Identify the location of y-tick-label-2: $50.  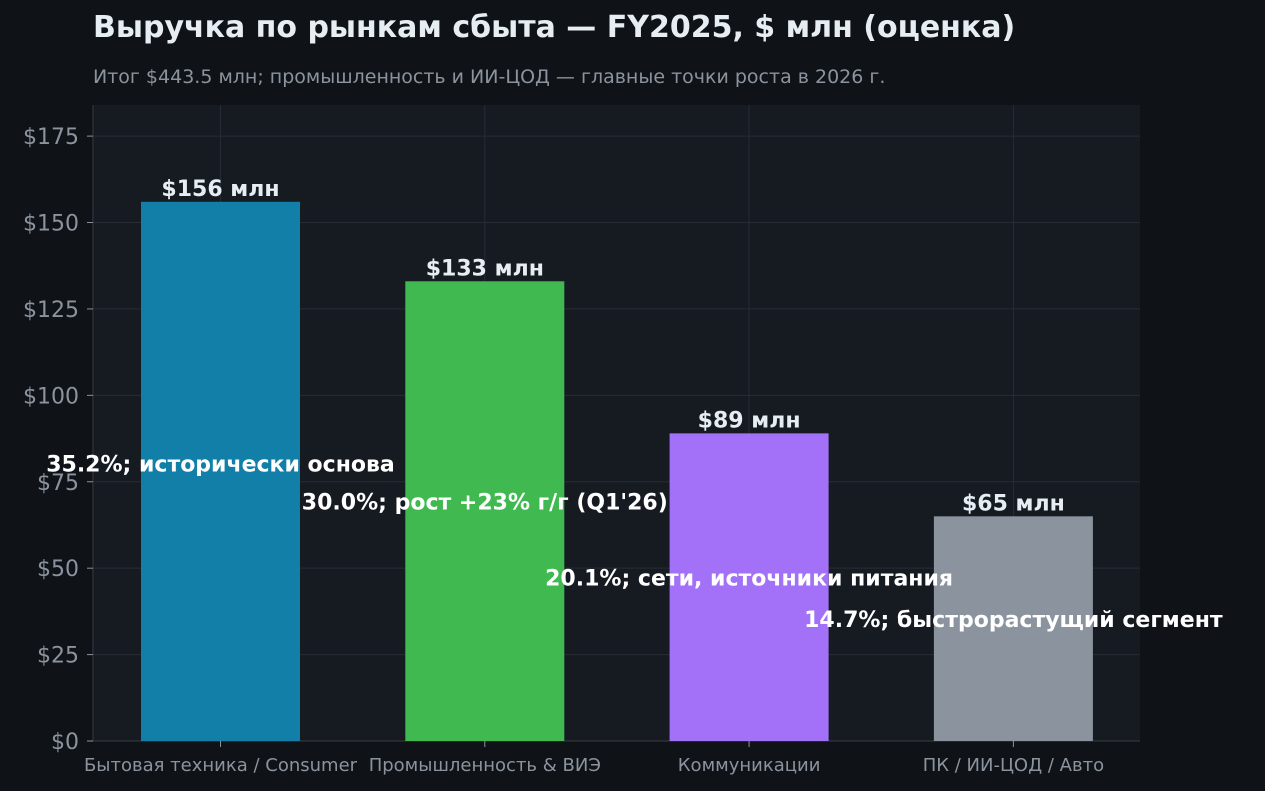
(58, 569).